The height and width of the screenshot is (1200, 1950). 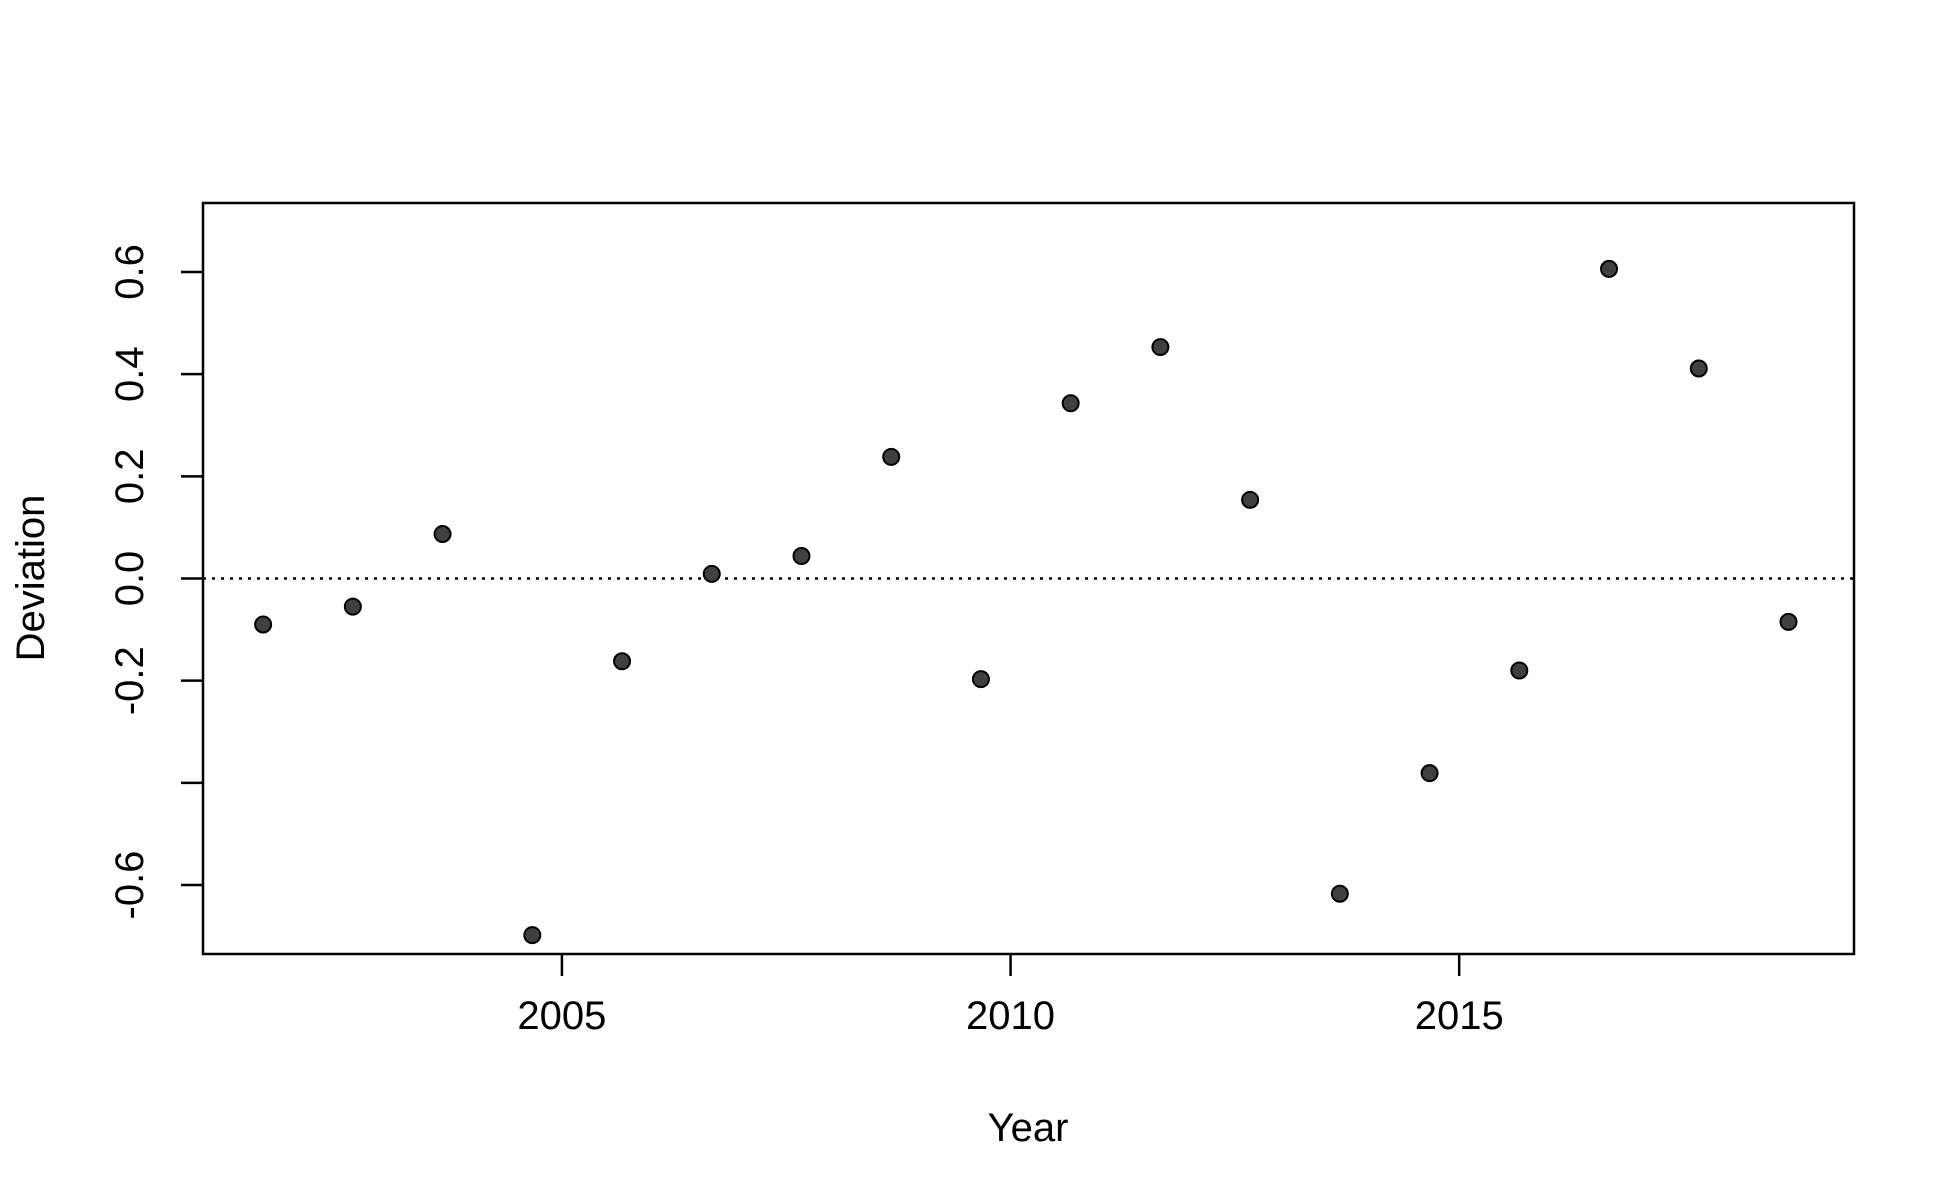 What do you see at coordinates (130, 477) in the screenshot?
I see `y-tick-label: 0.2` at bounding box center [130, 477].